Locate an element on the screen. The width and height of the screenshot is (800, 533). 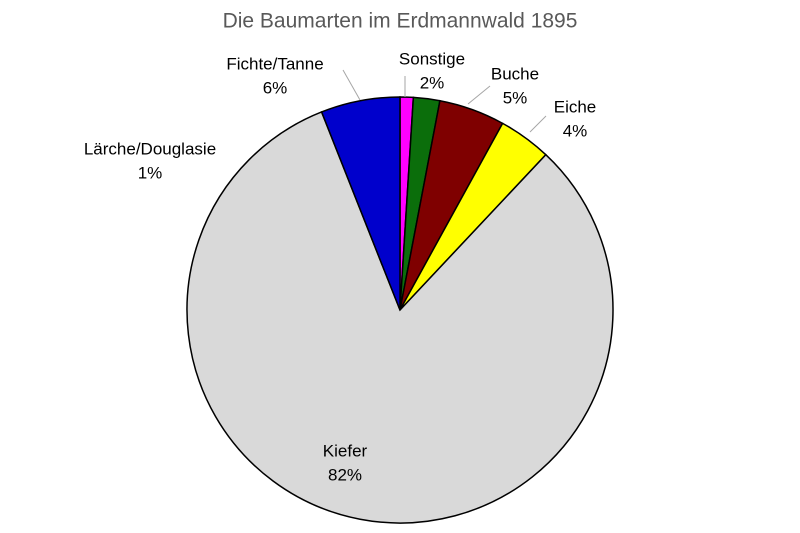
slice-value: 6% is located at coordinates (275, 87).